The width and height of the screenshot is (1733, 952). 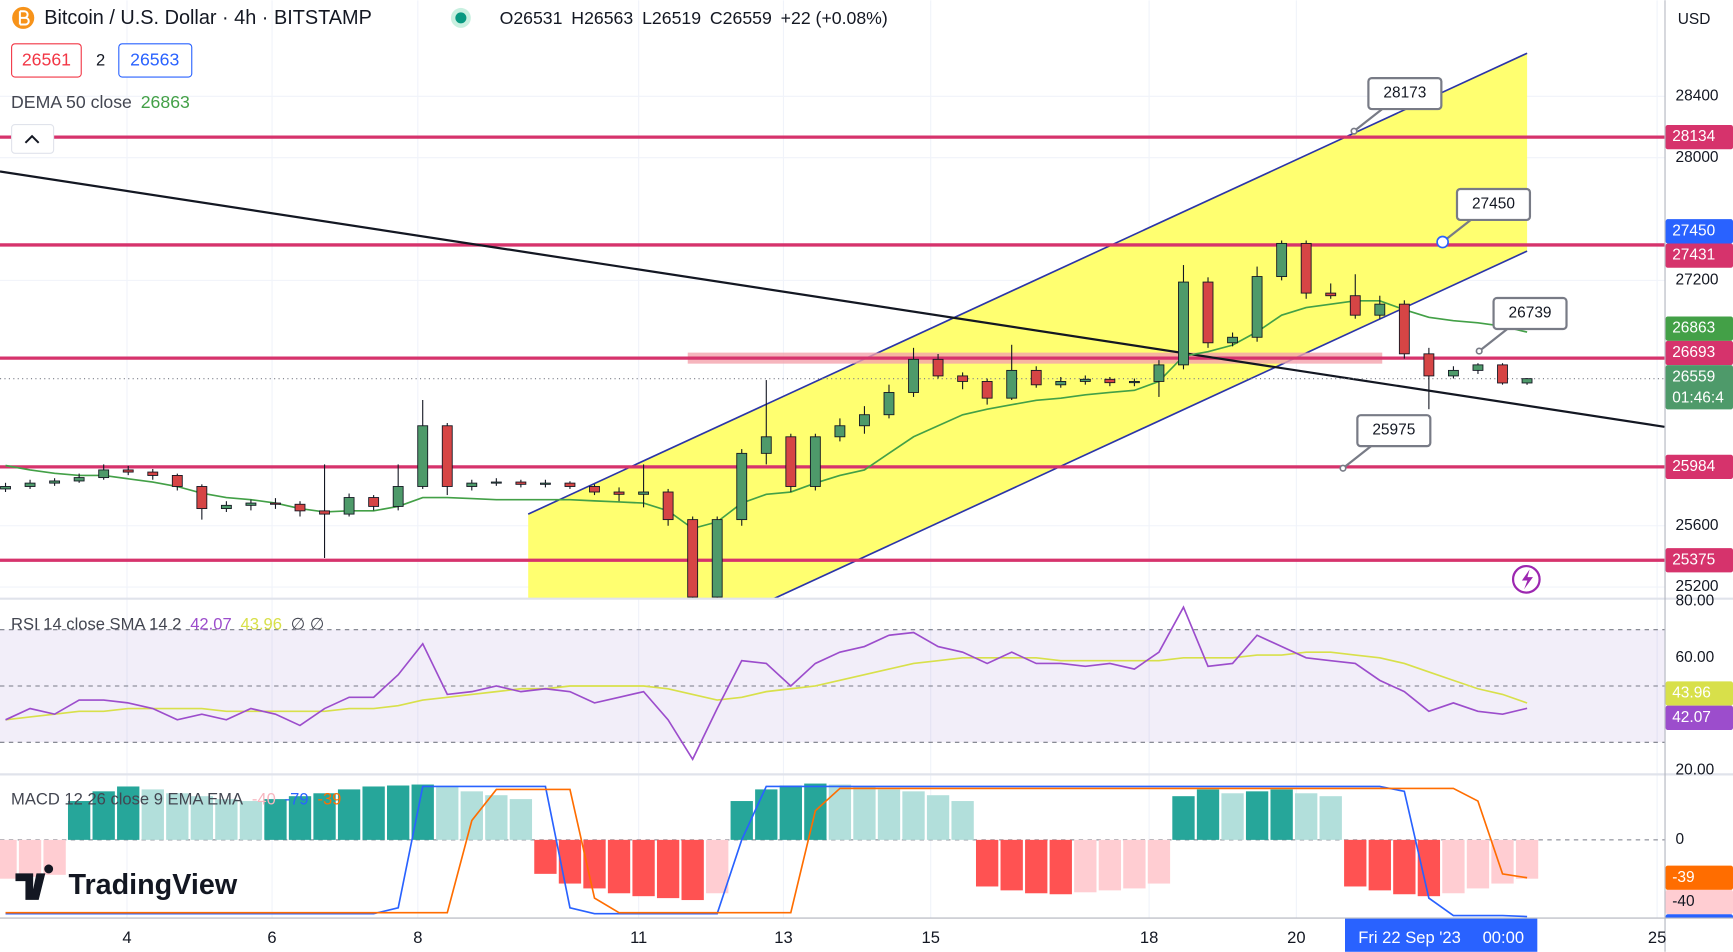 What do you see at coordinates (1695, 601) in the screenshot?
I see `y-tick-label: 80.00` at bounding box center [1695, 601].